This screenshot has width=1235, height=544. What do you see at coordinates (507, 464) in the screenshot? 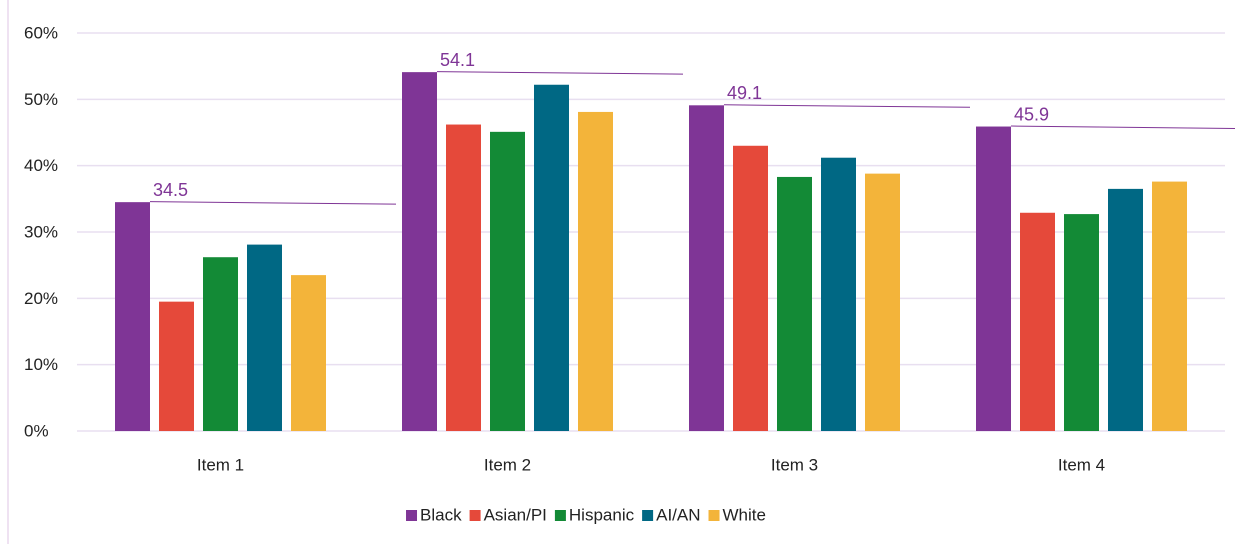
I see `x-tick-label: Item 2` at bounding box center [507, 464].